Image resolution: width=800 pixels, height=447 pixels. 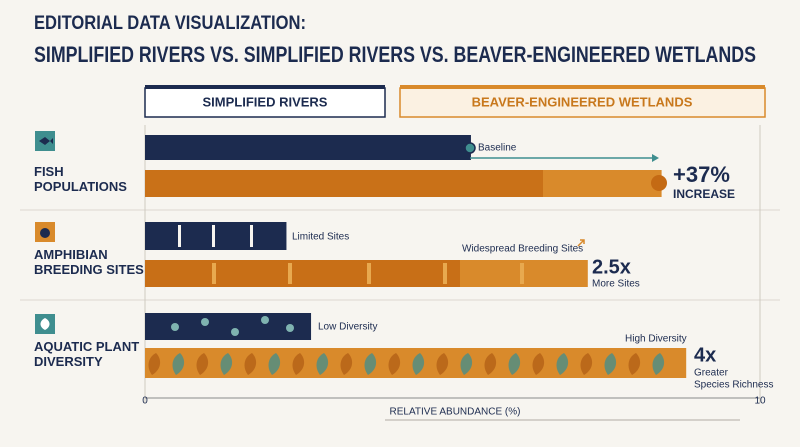 I want to click on diversity-arrow, so click(x=581, y=243).